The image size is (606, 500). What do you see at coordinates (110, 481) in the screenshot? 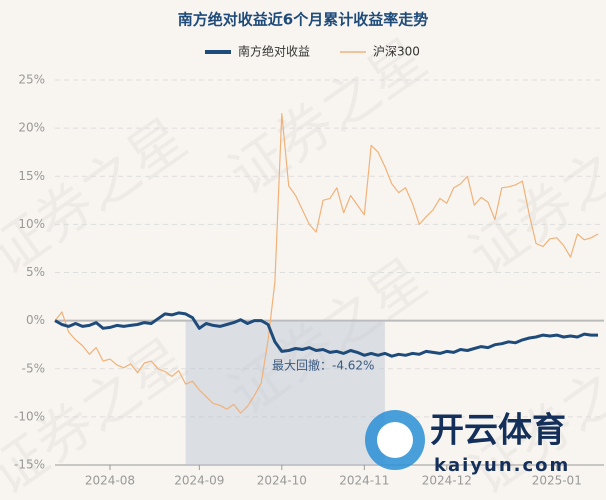
I see `x-tick-label: 2024-08` at bounding box center [110, 481].